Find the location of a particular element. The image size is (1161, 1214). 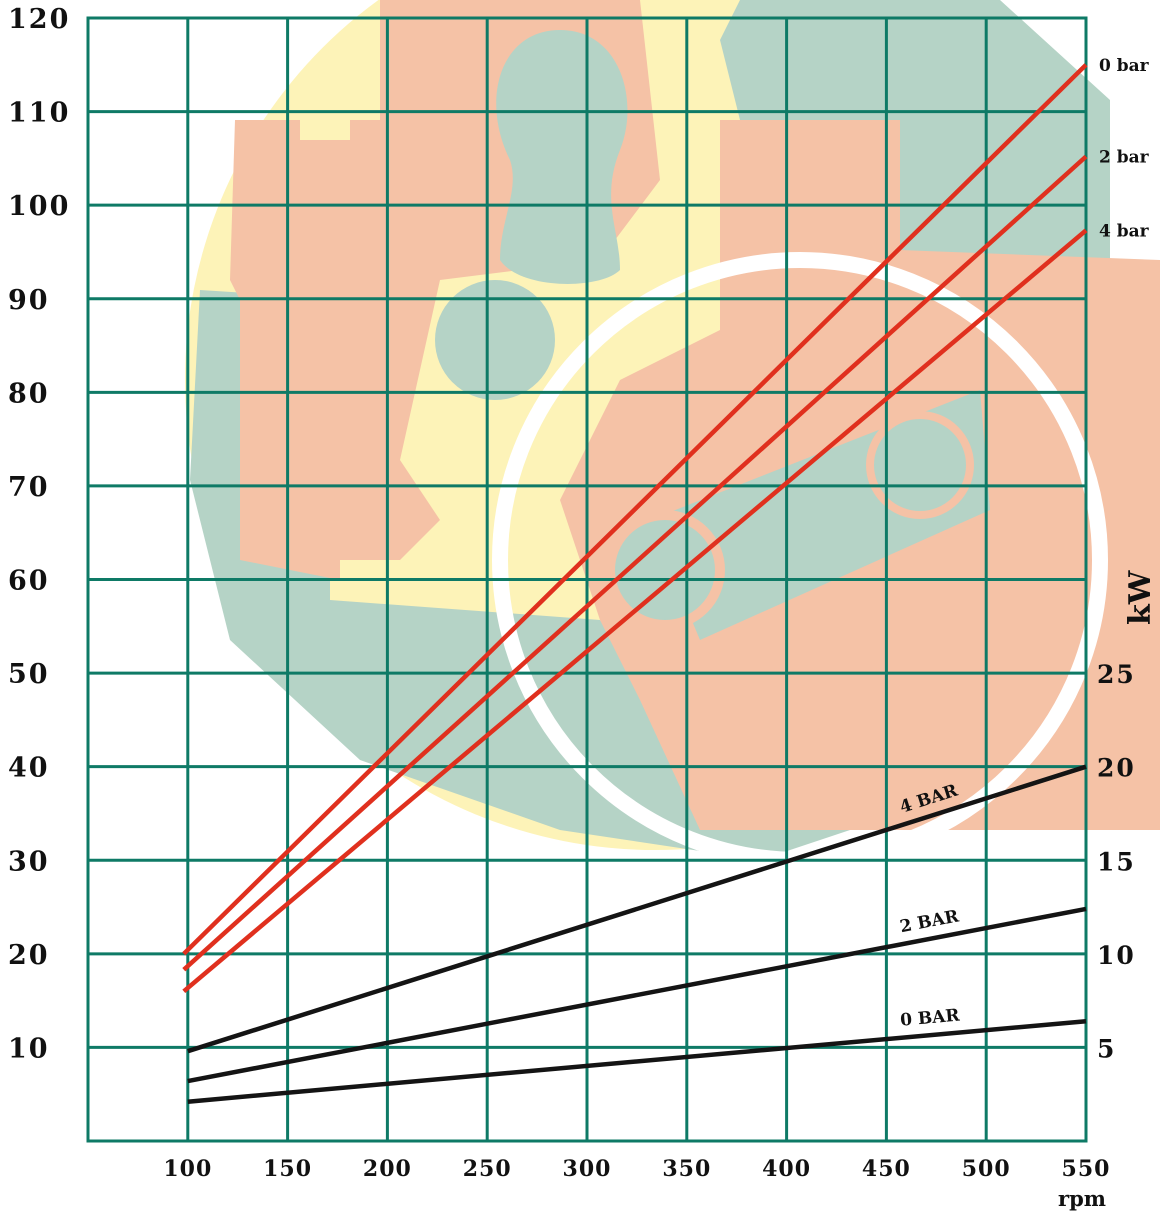

y-tick-label: 110 is located at coordinates (39, 113).